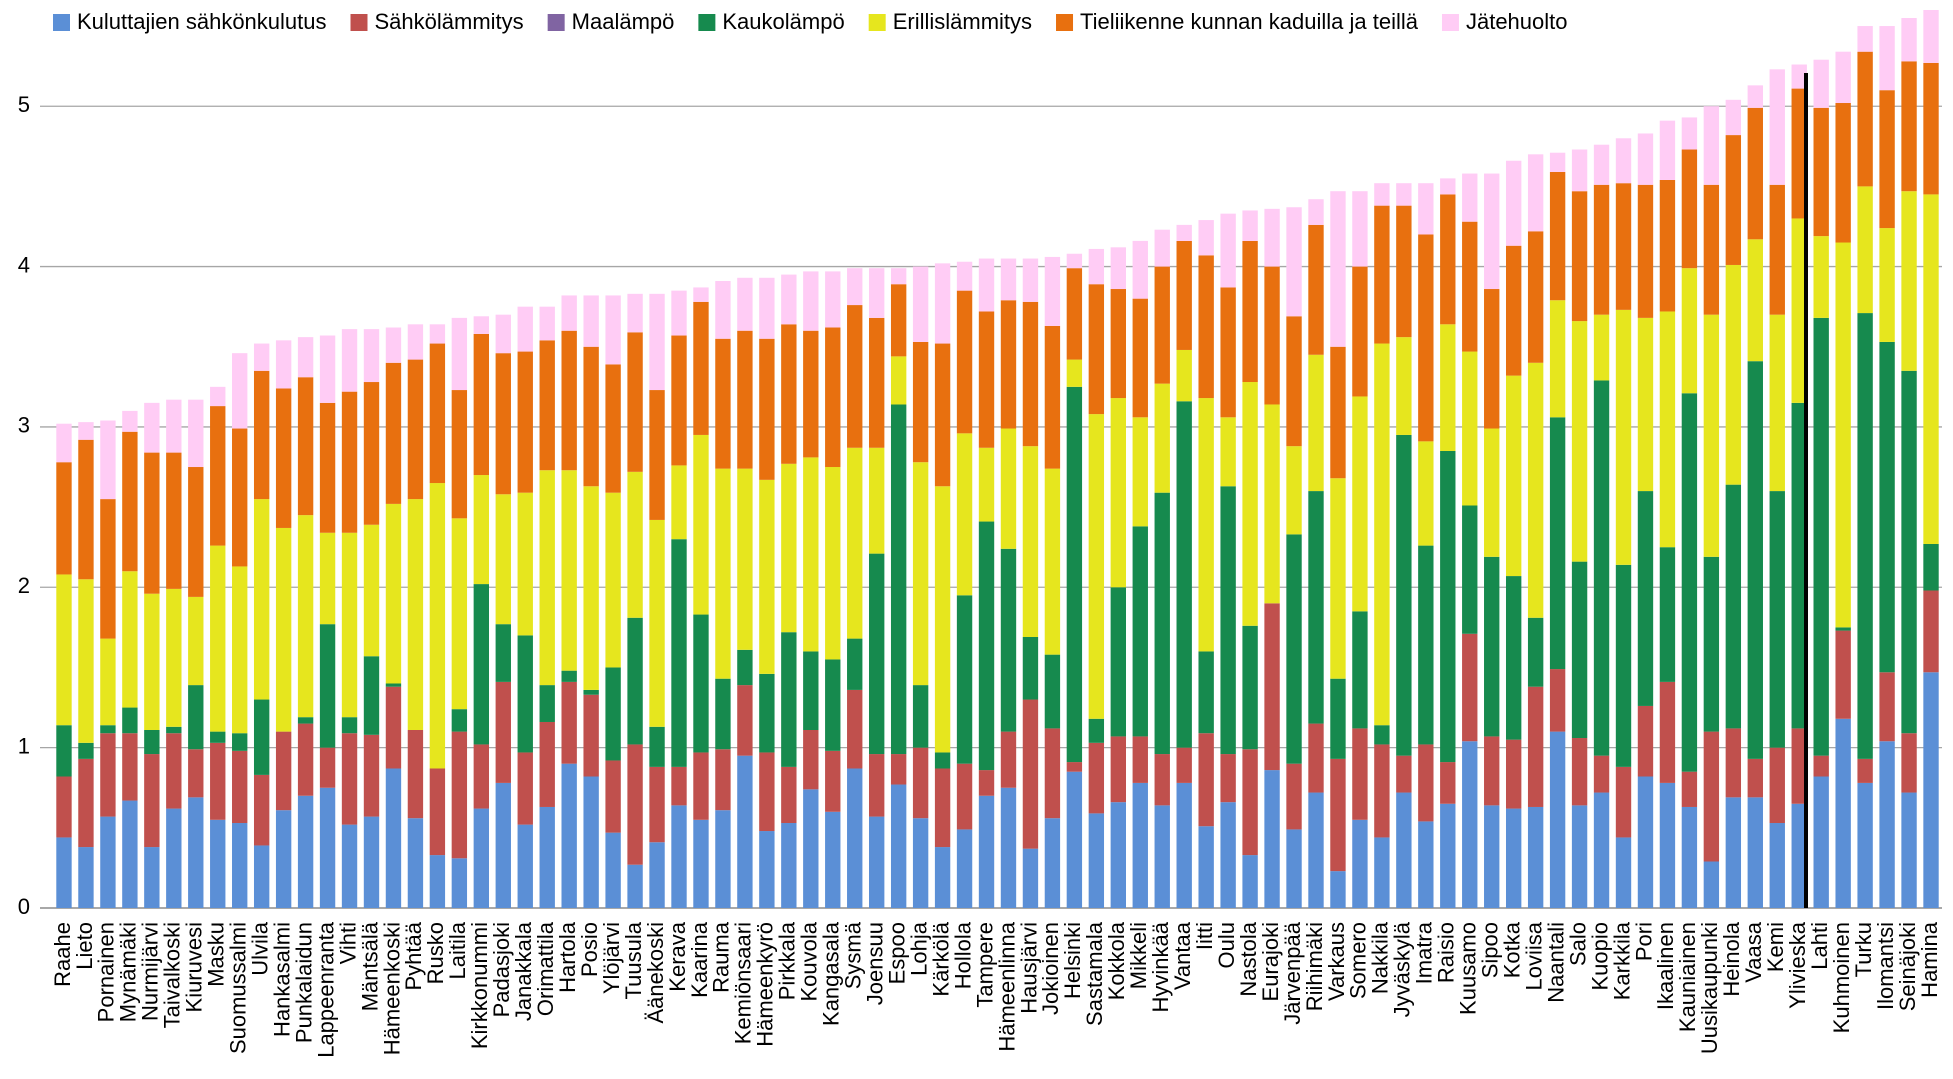 The height and width of the screenshot is (1079, 1953). I want to click on x-tick-label: Kemi, so click(1775, 947).